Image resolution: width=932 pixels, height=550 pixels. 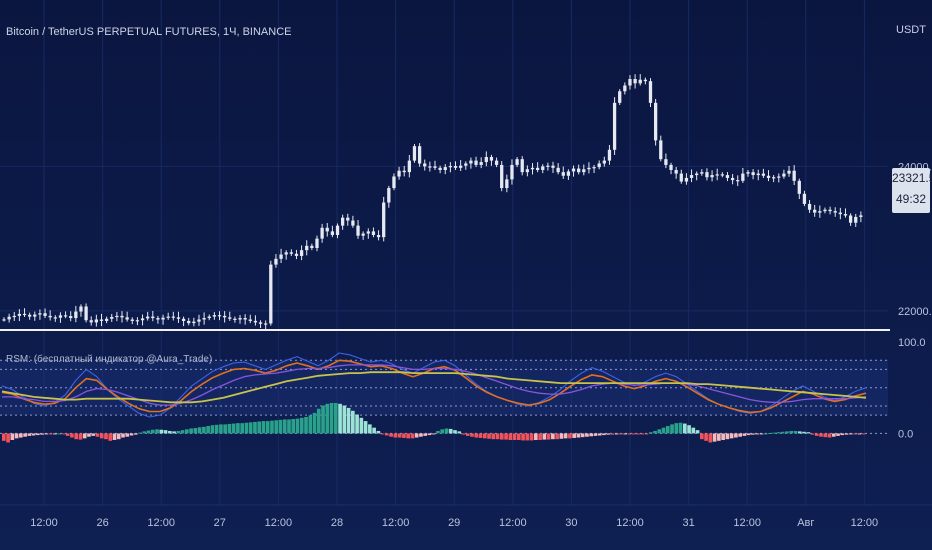 I want to click on y-tick-label: 22000.0, so click(x=915, y=312).